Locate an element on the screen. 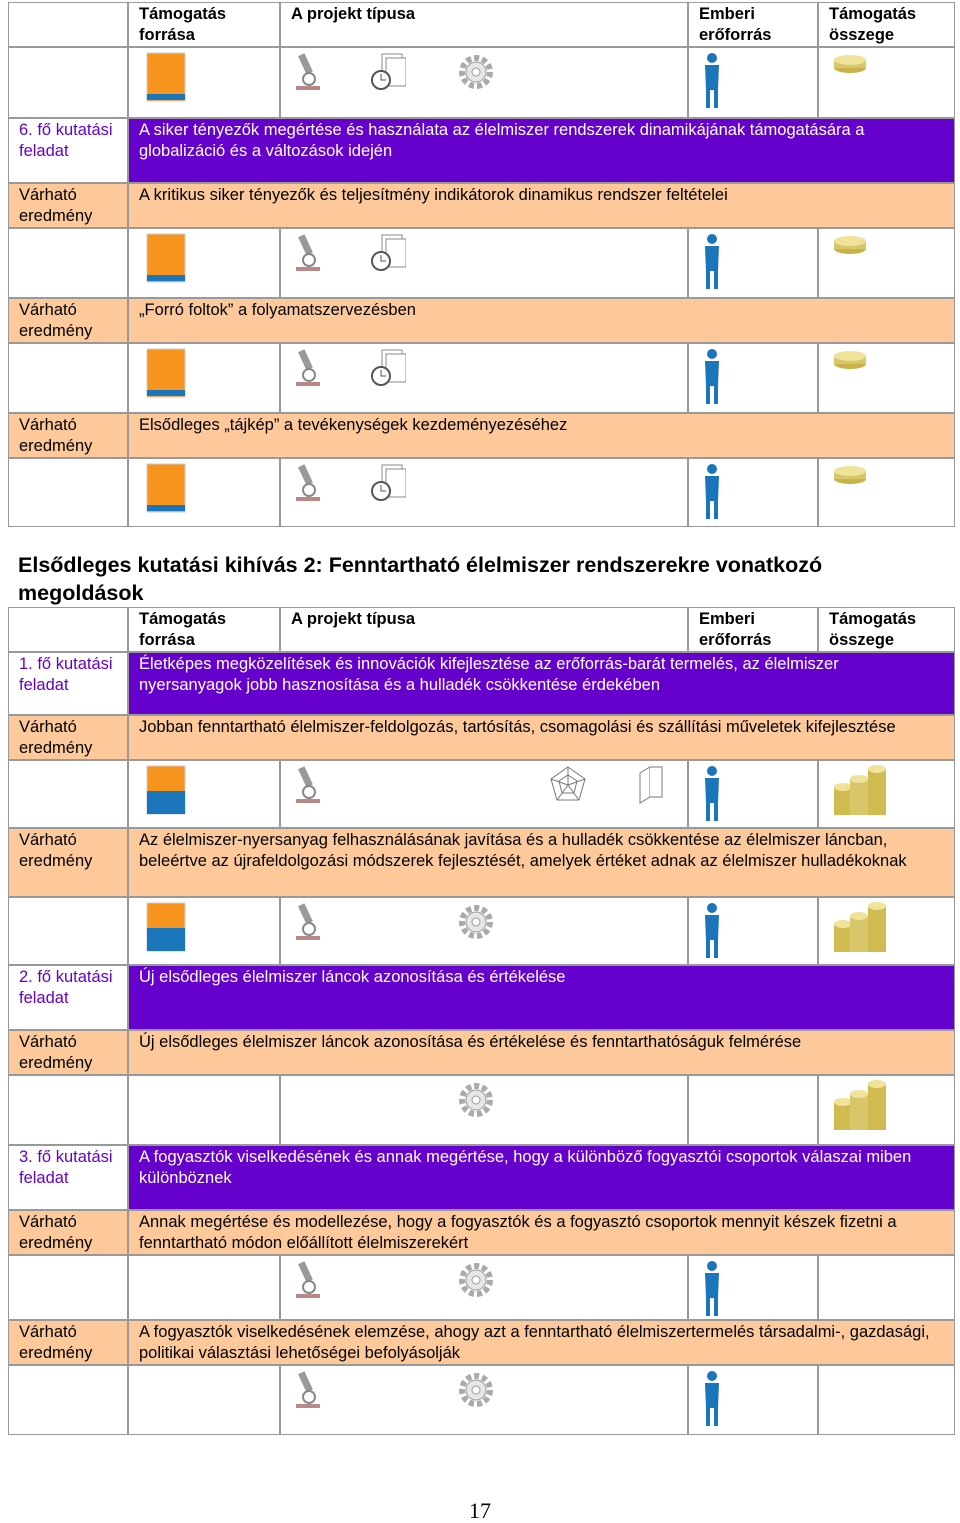 The width and height of the screenshot is (960, 1523). row-label: 2. fő kutatási feladat is located at coordinates (68, 997).